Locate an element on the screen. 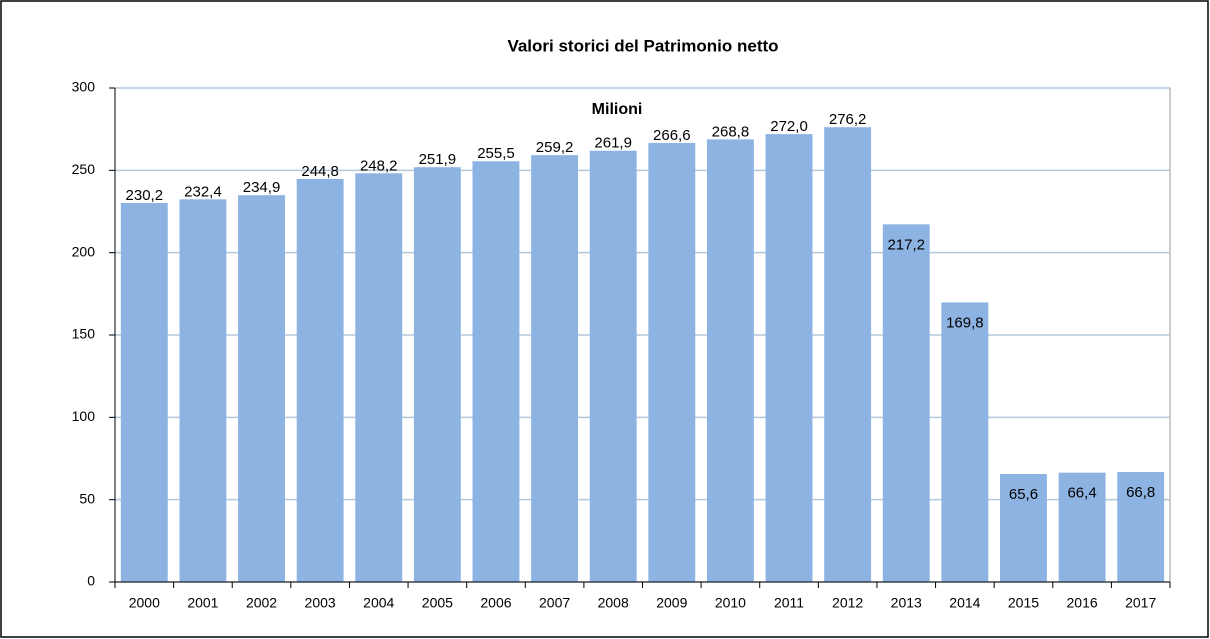 Image resolution: width=1210 pixels, height=639 pixels. value-label: 276,2 is located at coordinates (848, 119).